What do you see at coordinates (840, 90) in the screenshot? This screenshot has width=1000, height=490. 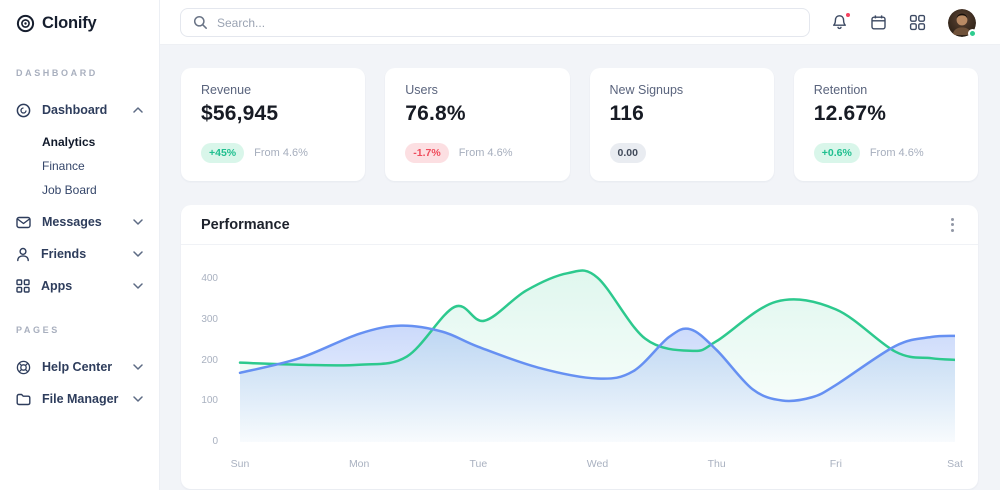 I see `stat-label: Retention` at bounding box center [840, 90].